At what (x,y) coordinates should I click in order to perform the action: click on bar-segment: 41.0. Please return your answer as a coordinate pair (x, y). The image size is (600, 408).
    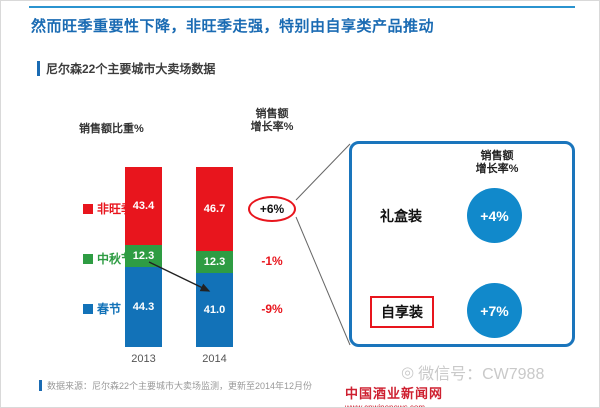
    Looking at the image, I should click on (214, 310).